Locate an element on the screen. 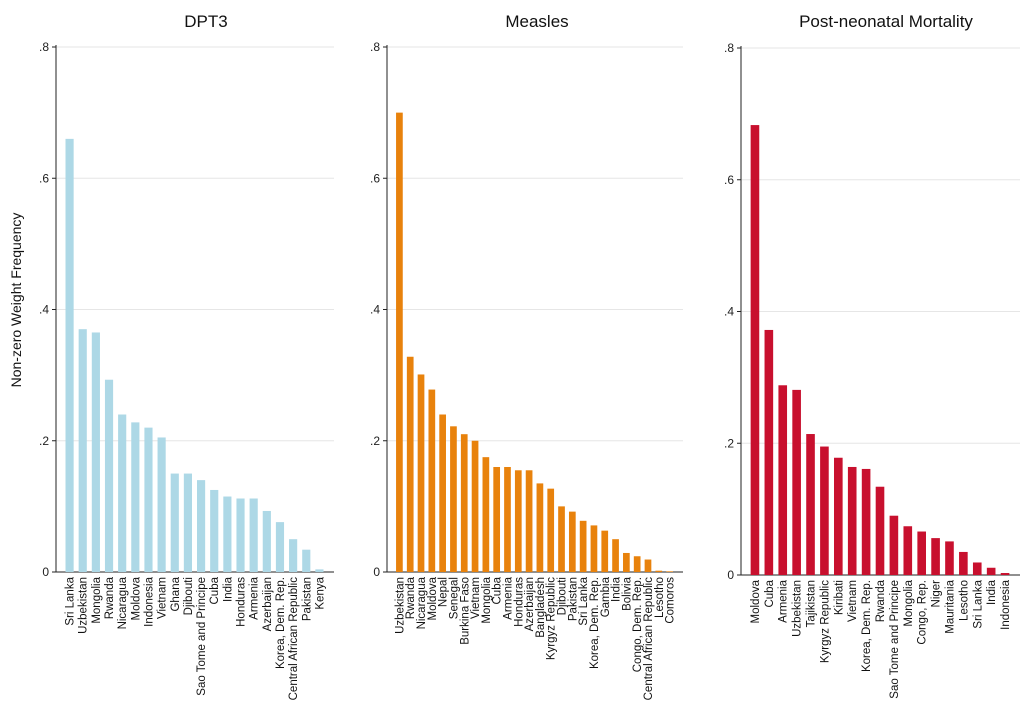 Image resolution: width=1024 pixels, height=726 pixels. bar-nicaragua is located at coordinates (421, 473).